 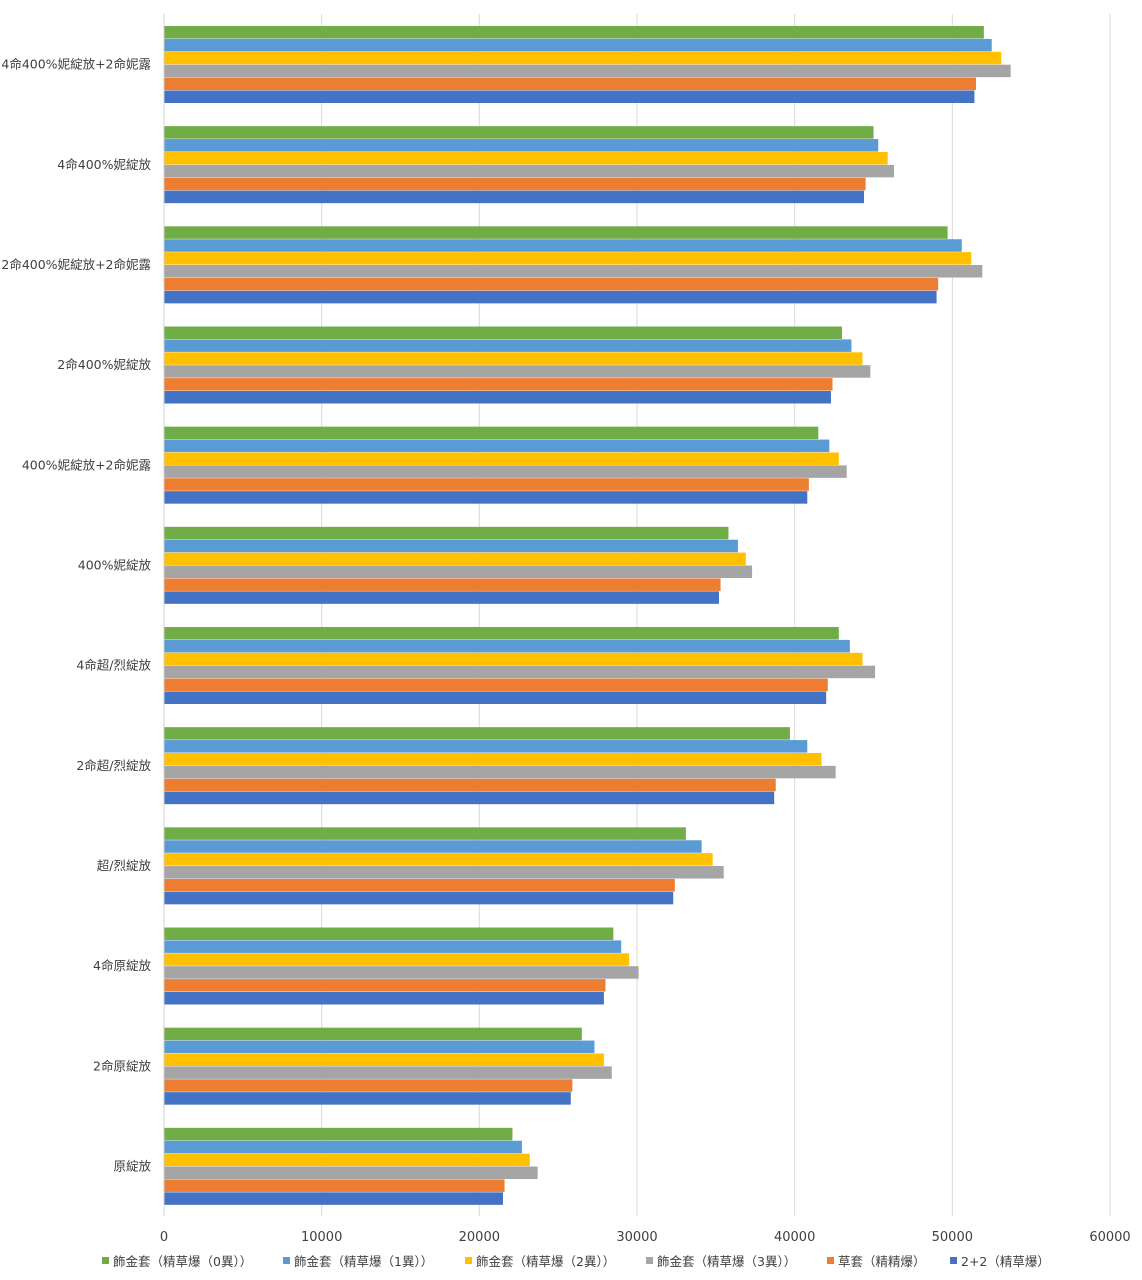 What do you see at coordinates (726, 1261) in the screenshot?
I see `legend-label: 飾金套（精草爆（3異））` at bounding box center [726, 1261].